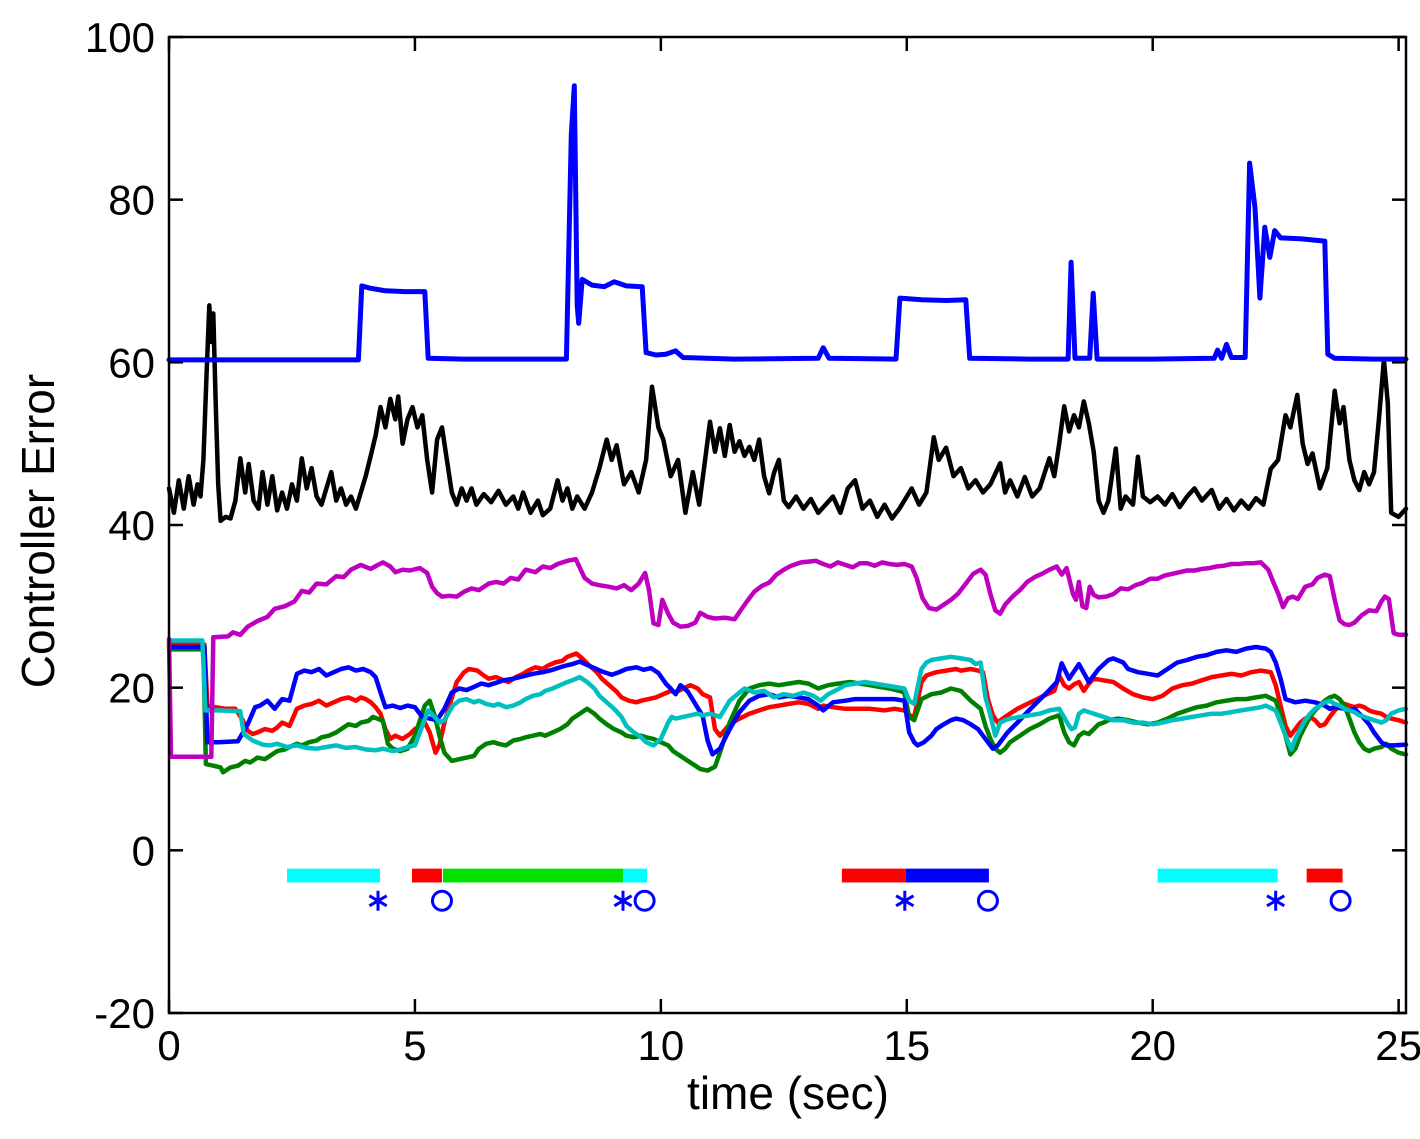 This screenshot has height=1139, width=1420. What do you see at coordinates (38, 531) in the screenshot?
I see `y-axis-label: Controller Error` at bounding box center [38, 531].